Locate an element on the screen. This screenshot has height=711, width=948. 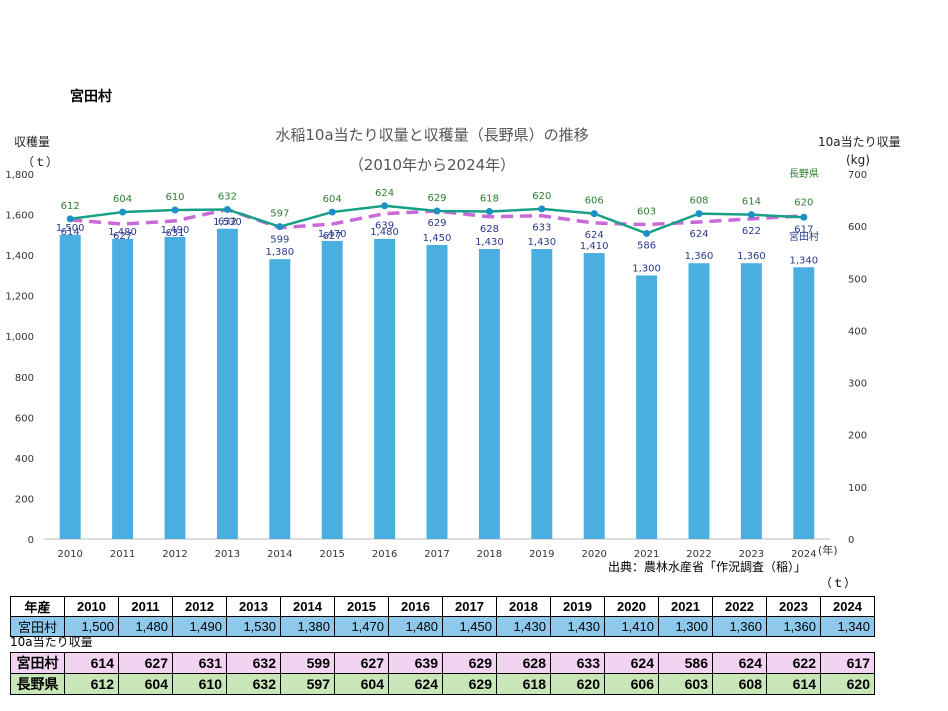
right-tick-label: 300 is located at coordinates (857, 384).